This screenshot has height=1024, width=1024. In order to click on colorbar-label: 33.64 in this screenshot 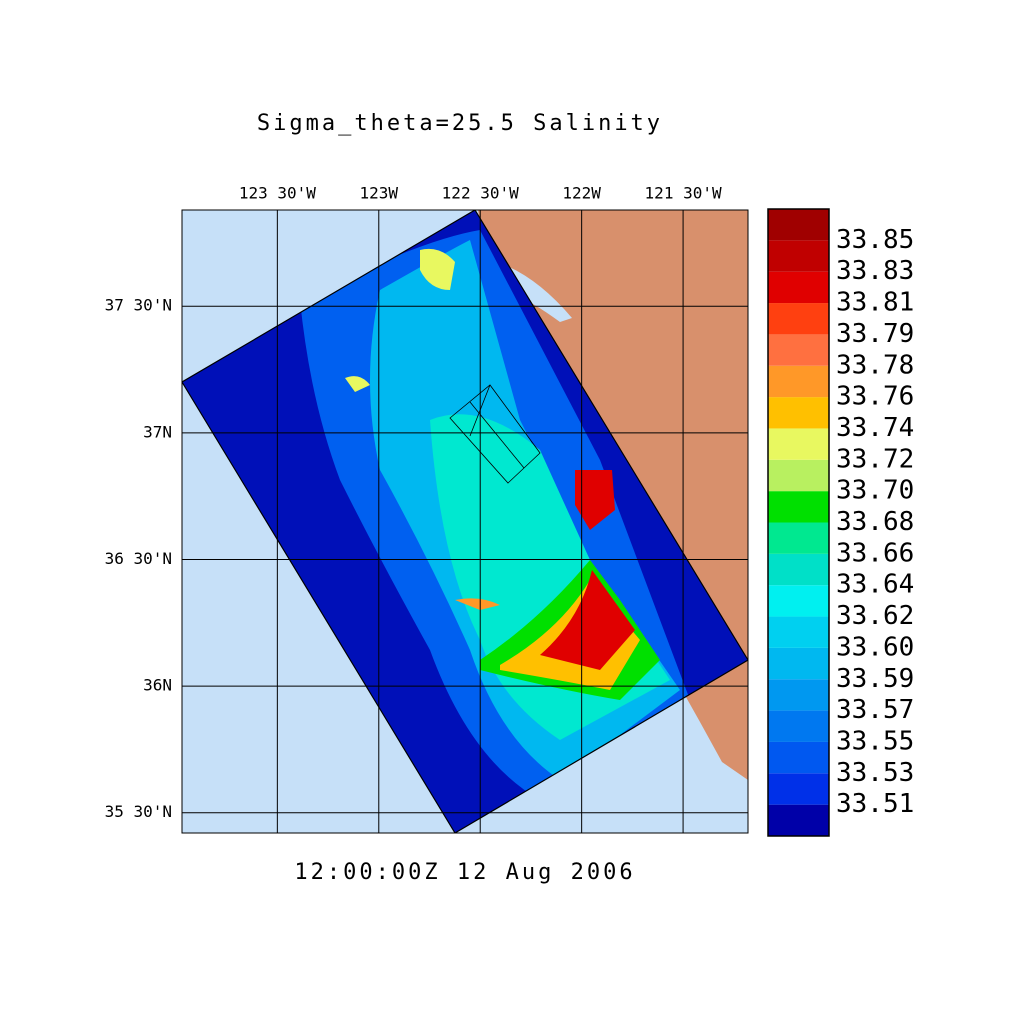, I will do `click(875, 585)`.